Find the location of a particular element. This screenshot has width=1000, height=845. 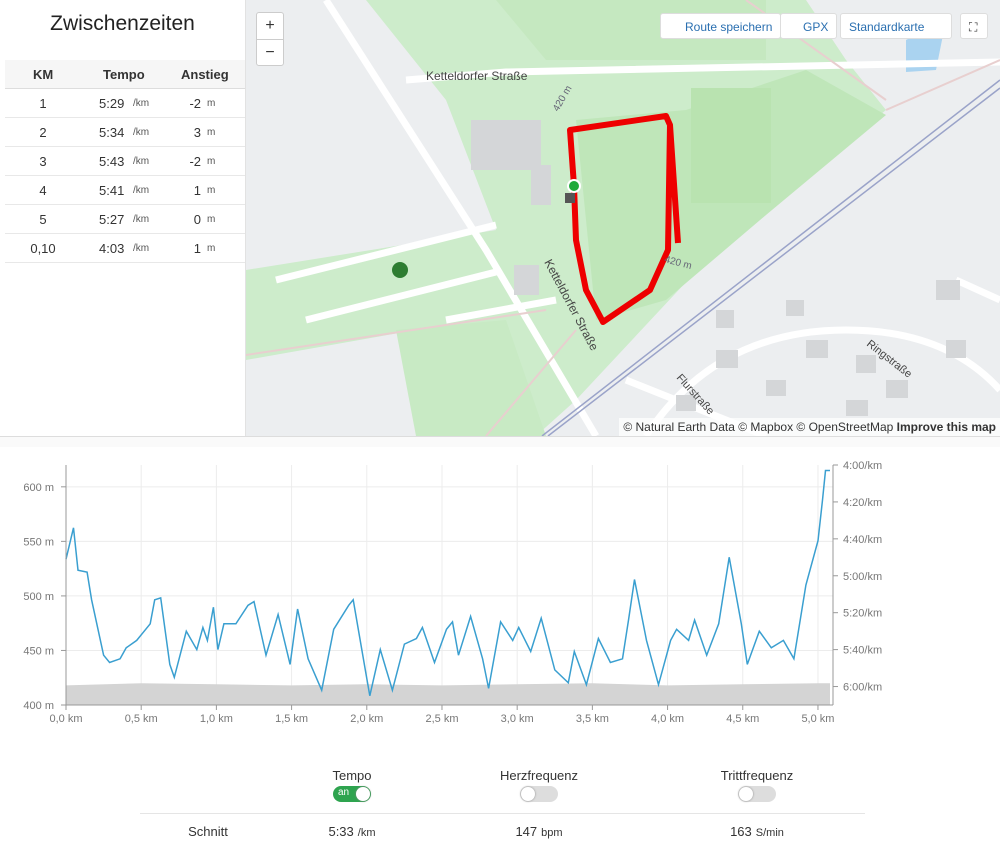

y-tick-label: 400 m is located at coordinates (38, 706).